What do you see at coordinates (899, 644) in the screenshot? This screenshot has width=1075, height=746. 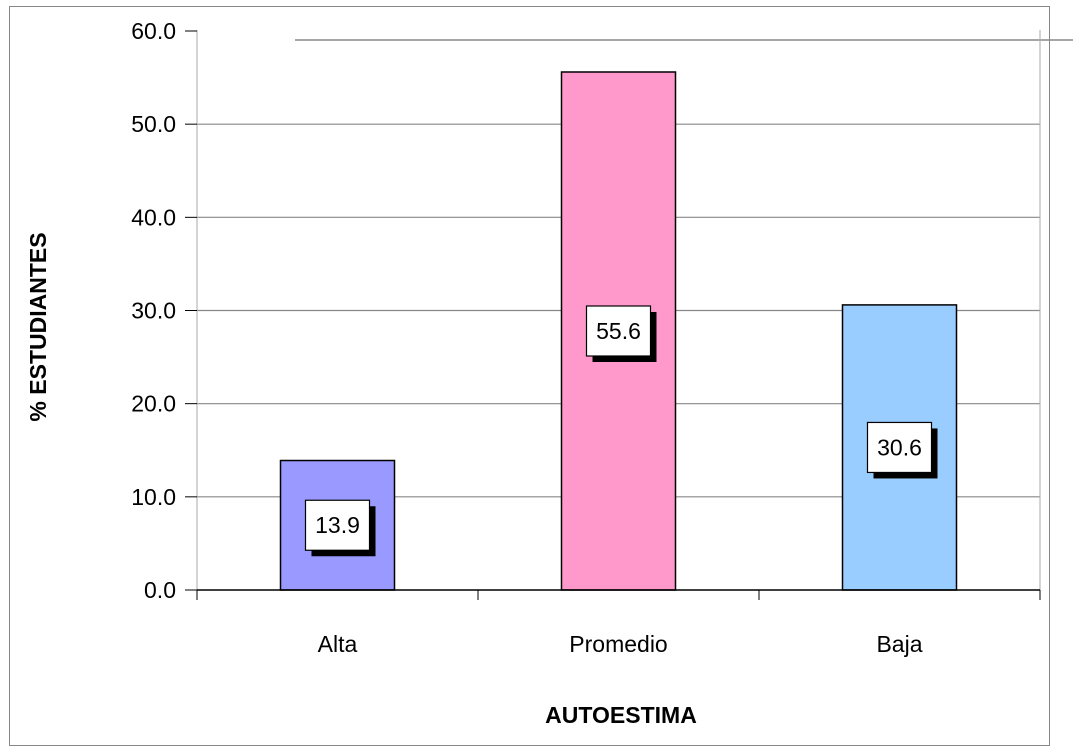 I see `x-tick-label: Baja` at bounding box center [899, 644].